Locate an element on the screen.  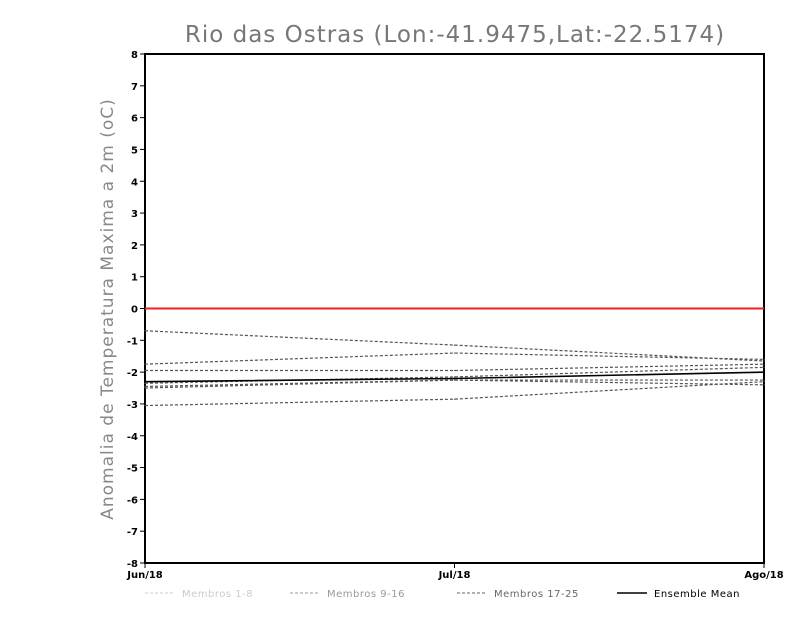
y-tick-label: -6 is located at coordinates (132, 500).